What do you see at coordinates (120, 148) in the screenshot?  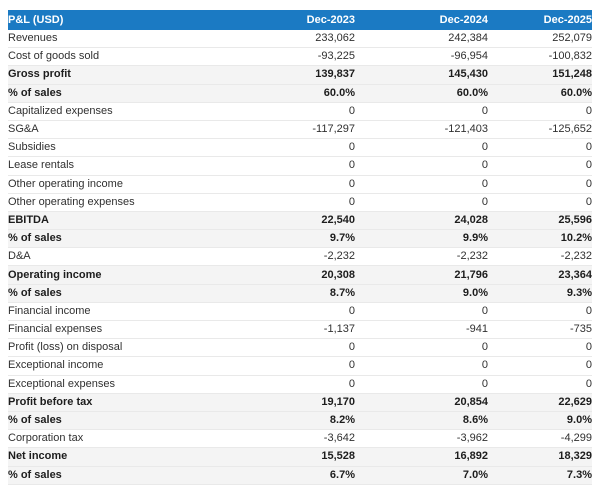 I see `row-label: Subsidies` at bounding box center [120, 148].